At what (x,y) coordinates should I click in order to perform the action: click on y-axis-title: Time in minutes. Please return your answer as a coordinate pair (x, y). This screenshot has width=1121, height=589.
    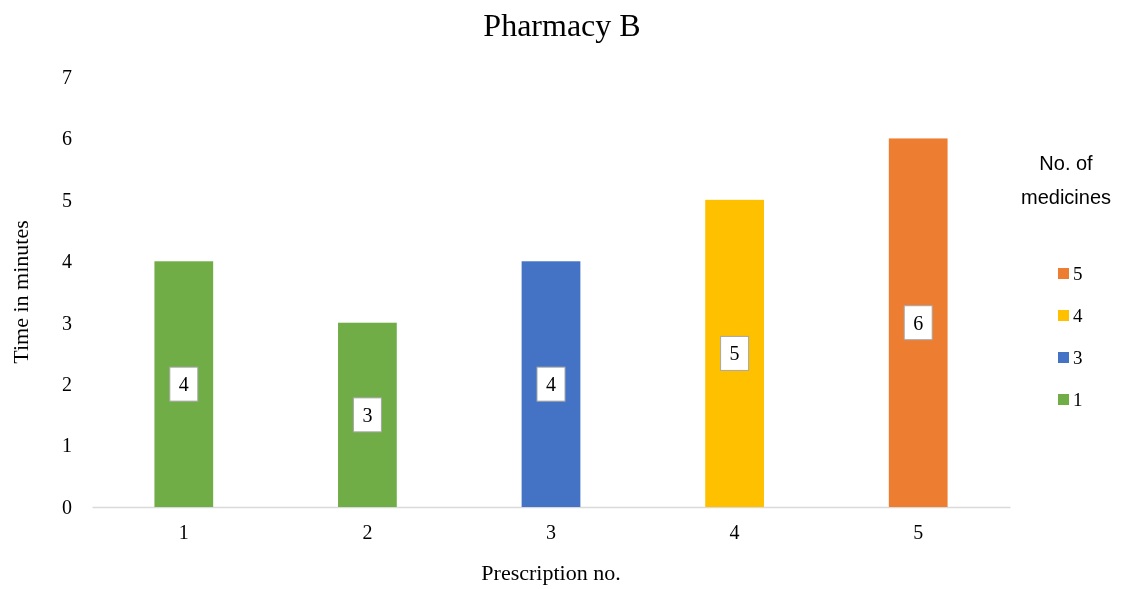
    Looking at the image, I should click on (20, 292).